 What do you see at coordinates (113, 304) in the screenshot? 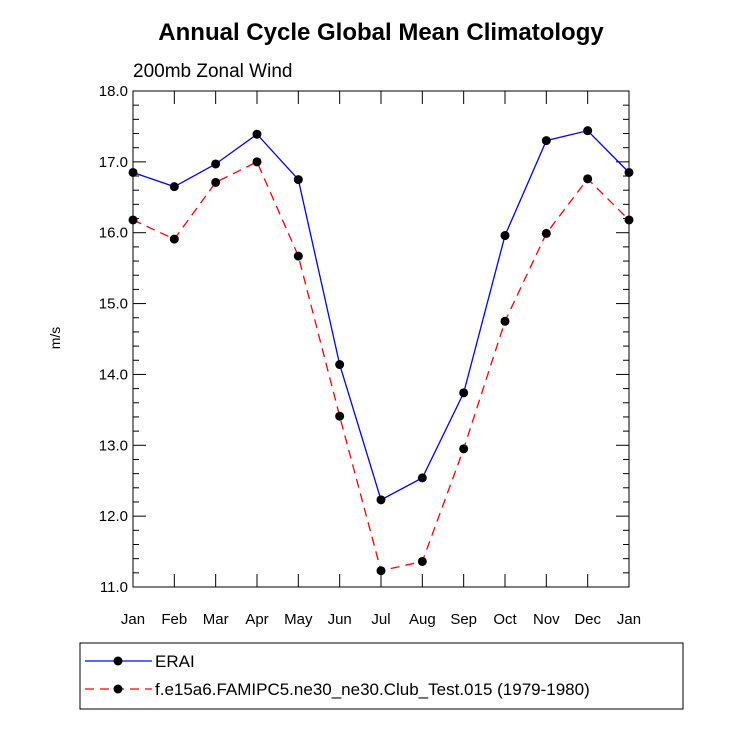
I see `y-tick-label: 15.0` at bounding box center [113, 304].